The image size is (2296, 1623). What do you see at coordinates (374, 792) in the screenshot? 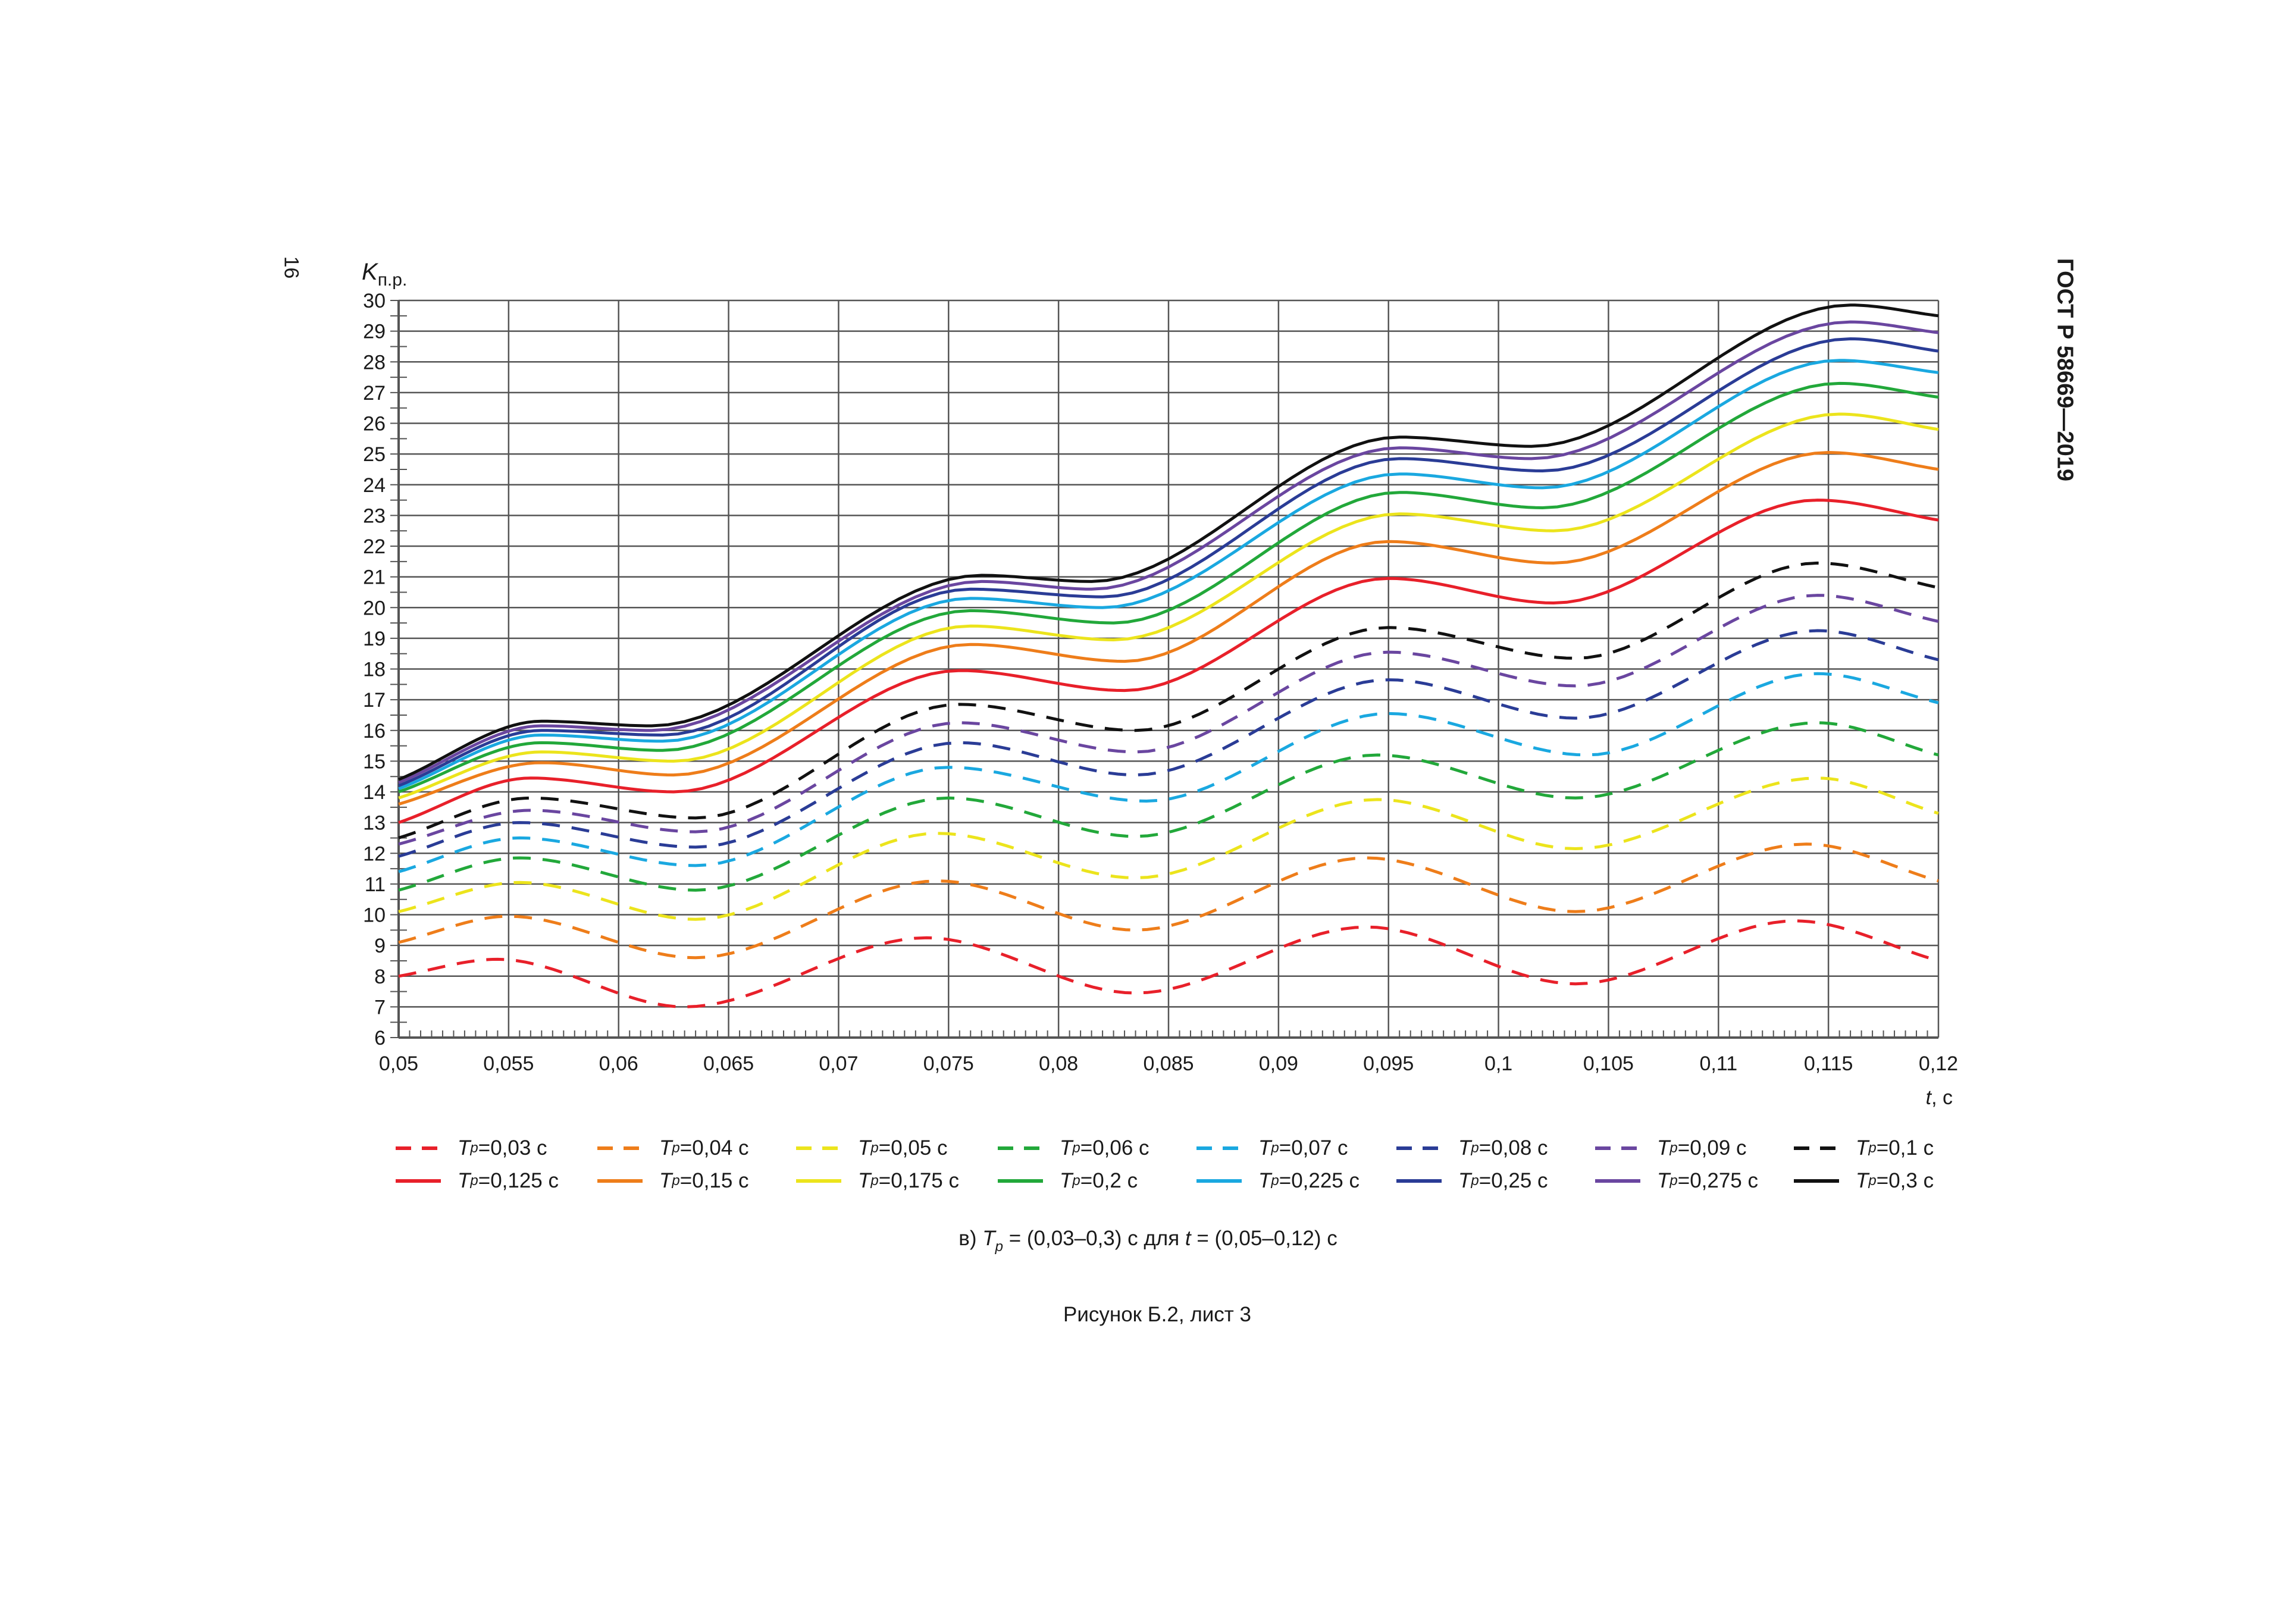
I see `y-tick-label: 14` at bounding box center [374, 792].